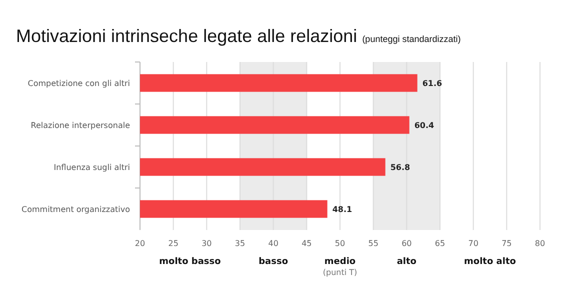 The height and width of the screenshot is (288, 564). I want to click on text: molto alto, so click(490, 262).